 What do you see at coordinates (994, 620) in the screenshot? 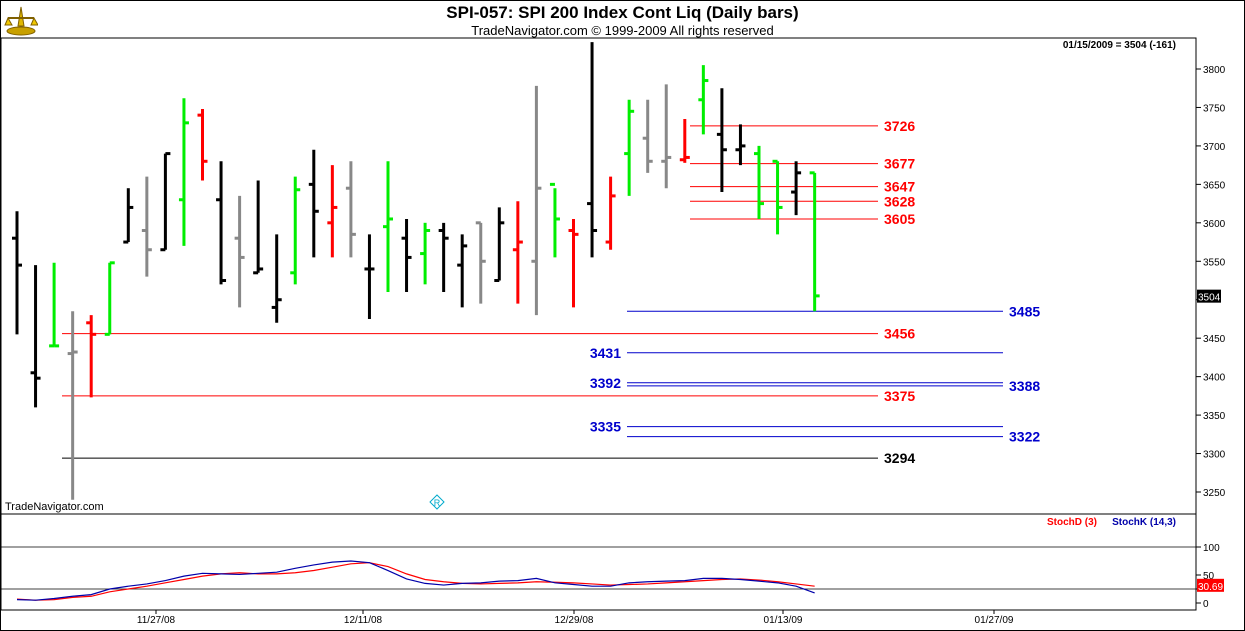
I see `date-tick-label: 01/27/09` at bounding box center [994, 620].